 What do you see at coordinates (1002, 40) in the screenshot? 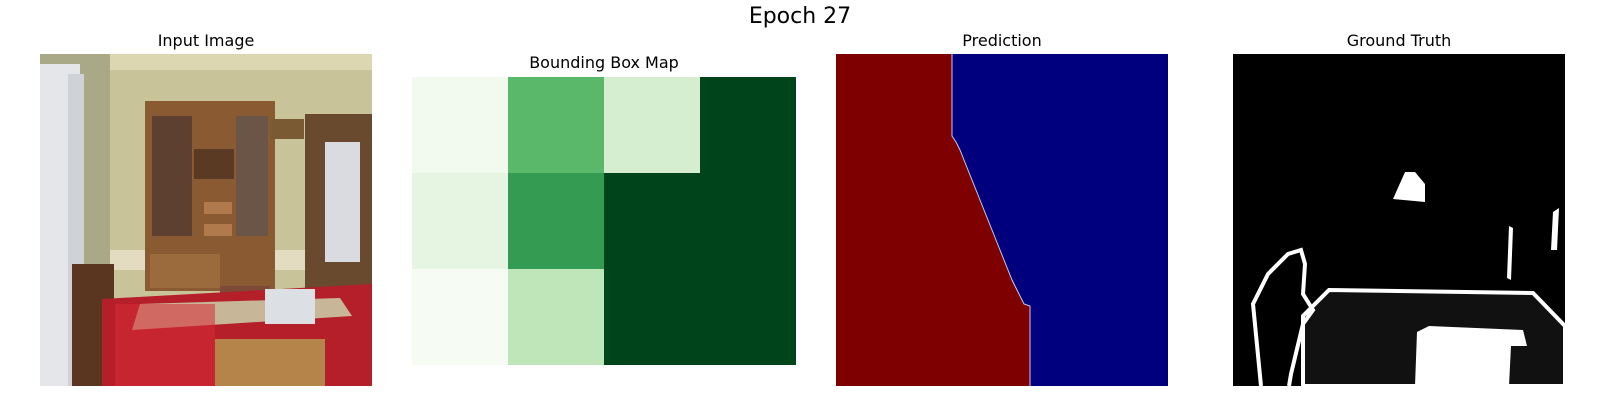
I see `panel-title-prediction: Prediction` at bounding box center [1002, 40].